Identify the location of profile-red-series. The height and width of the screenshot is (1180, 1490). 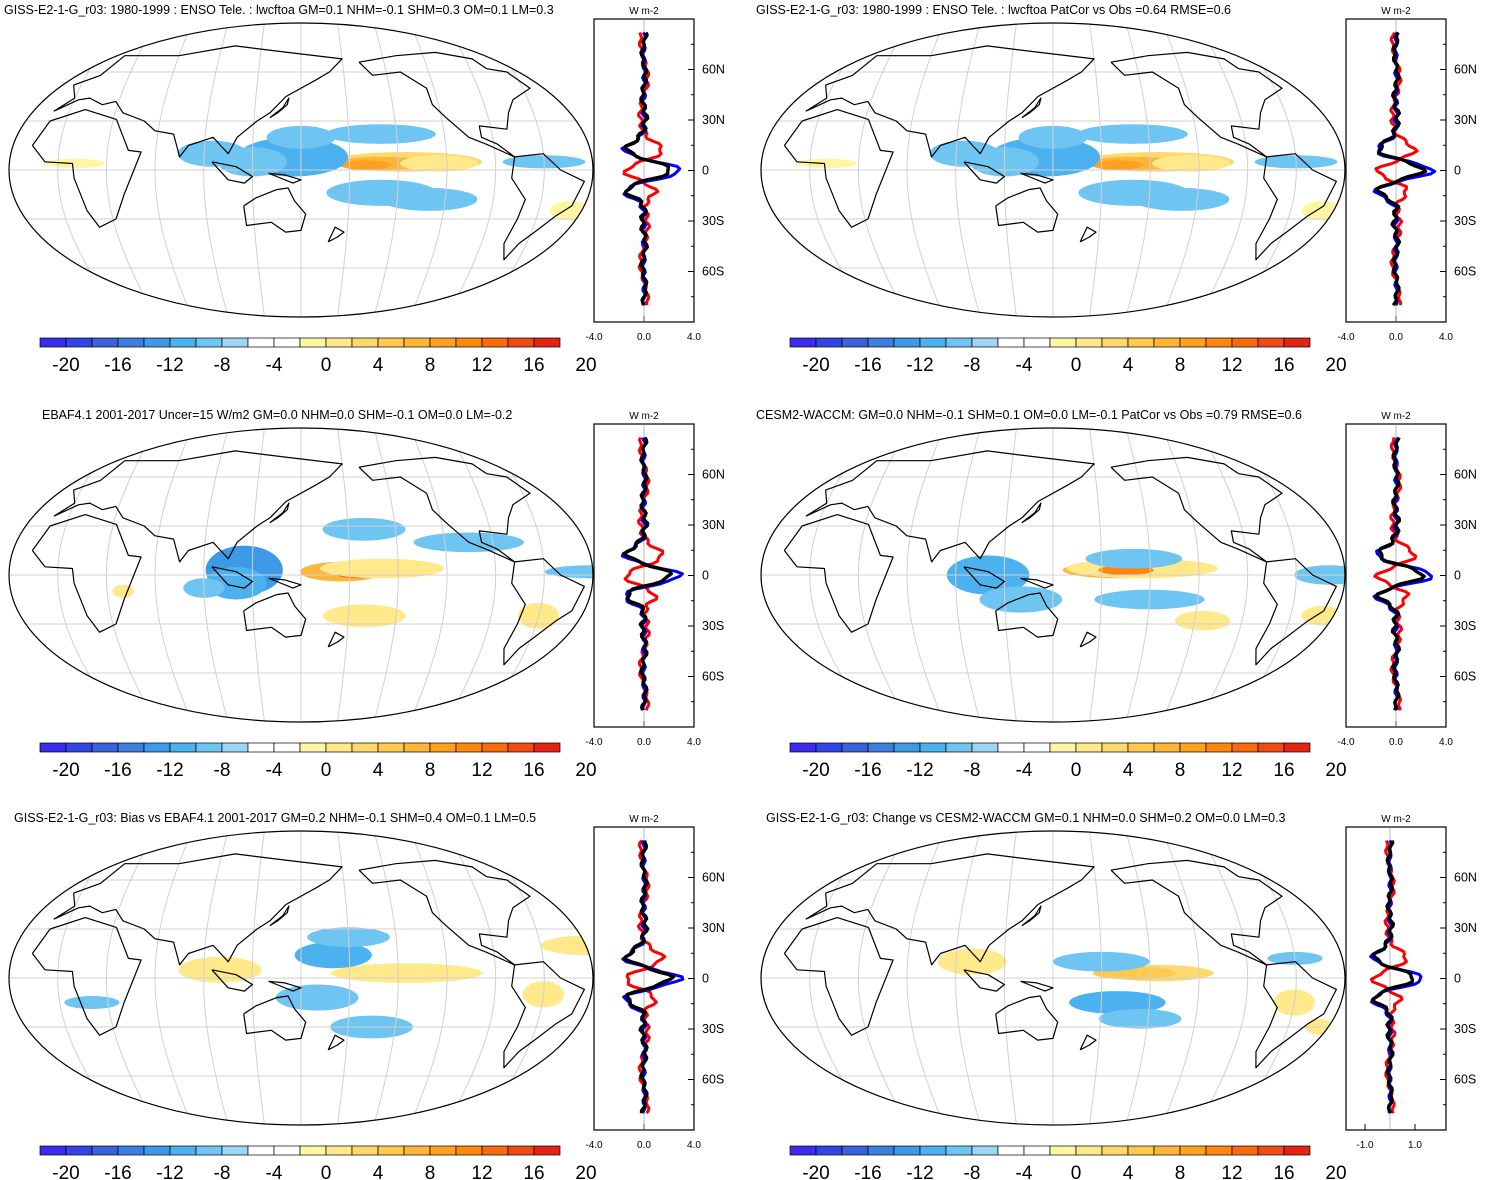
(644, 573).